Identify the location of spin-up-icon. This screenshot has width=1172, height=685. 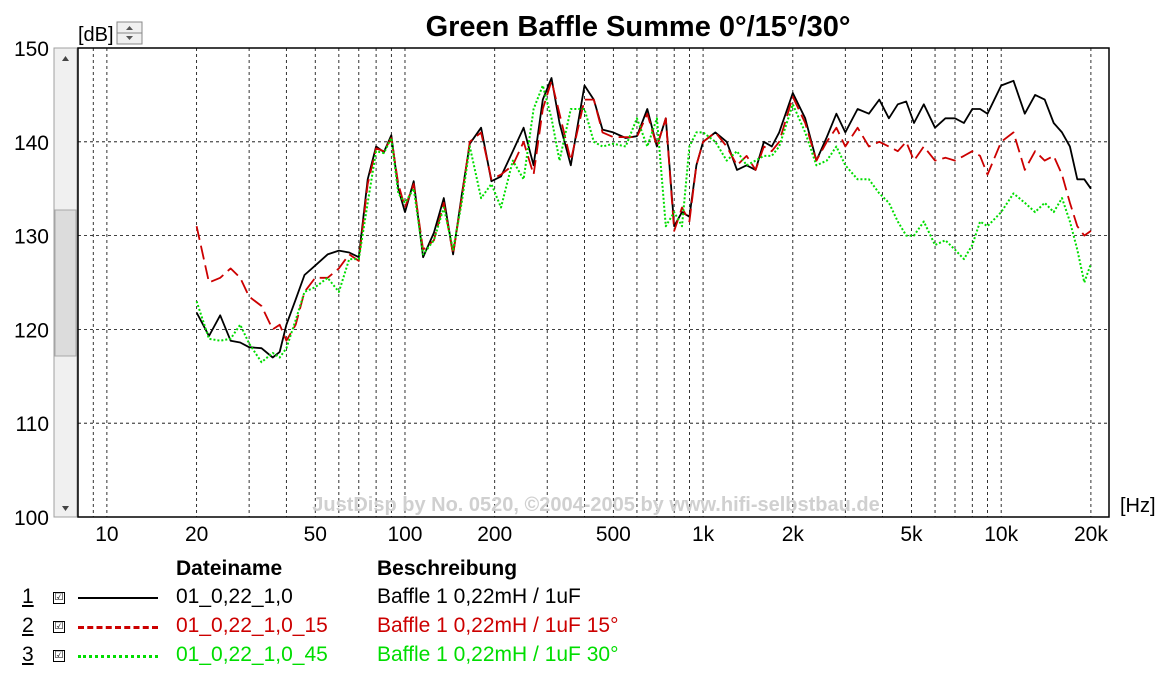
(129, 28).